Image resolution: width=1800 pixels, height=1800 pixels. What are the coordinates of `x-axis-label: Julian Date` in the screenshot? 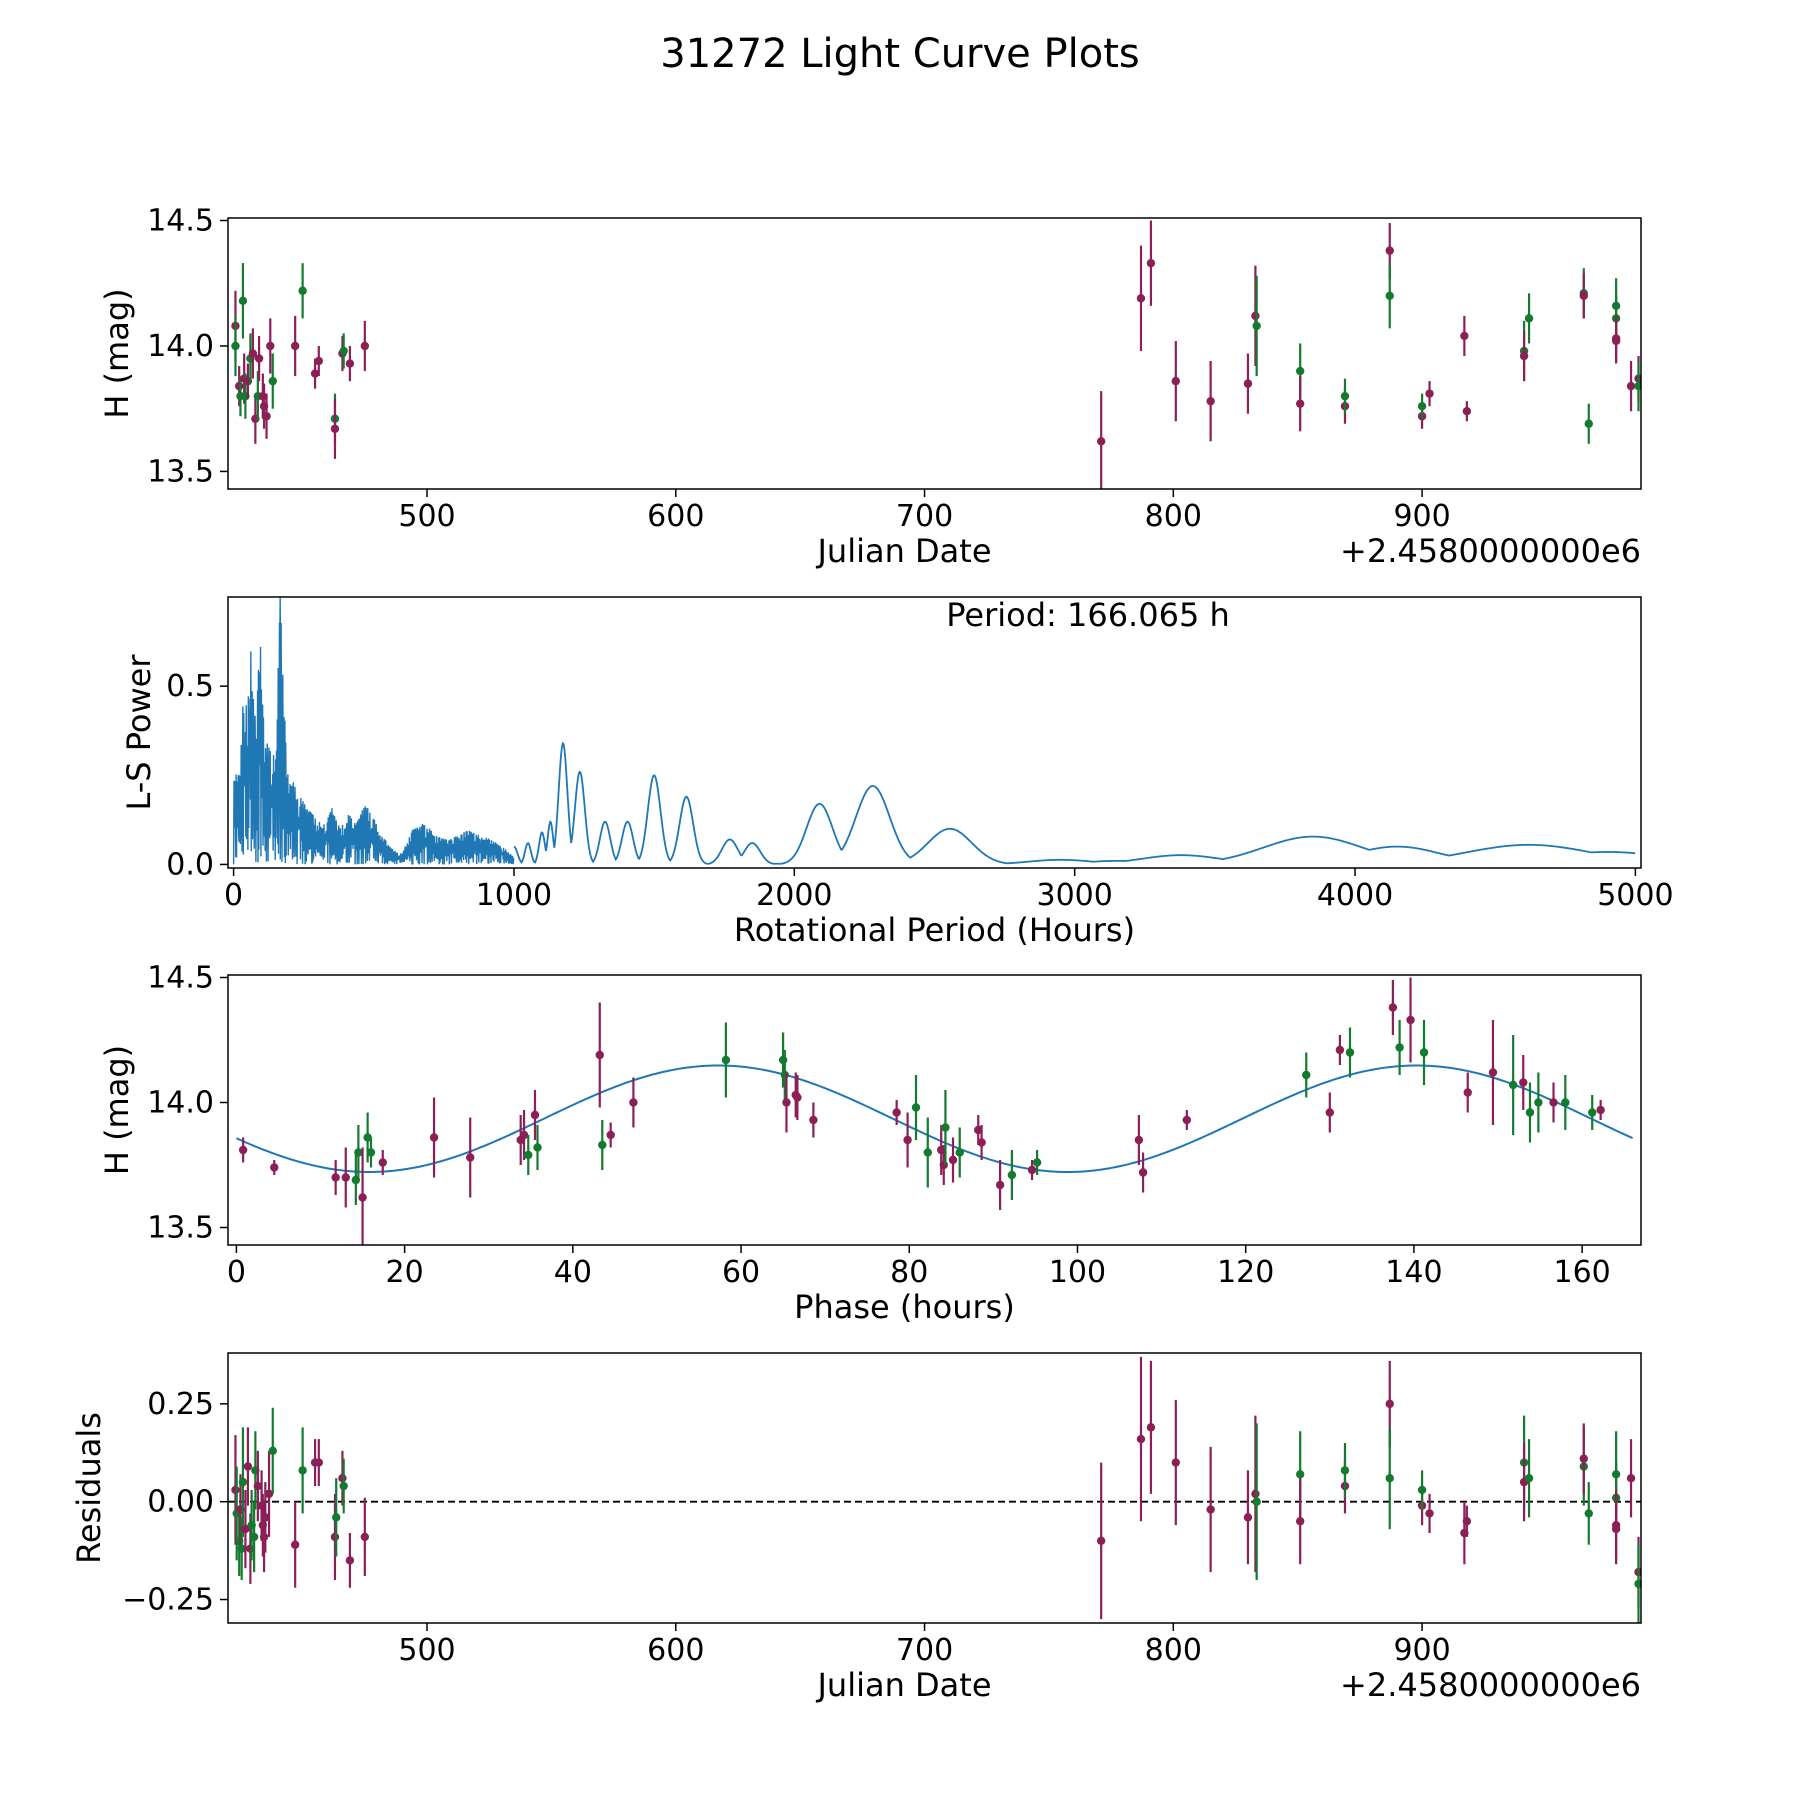 It's located at (903, 1685).